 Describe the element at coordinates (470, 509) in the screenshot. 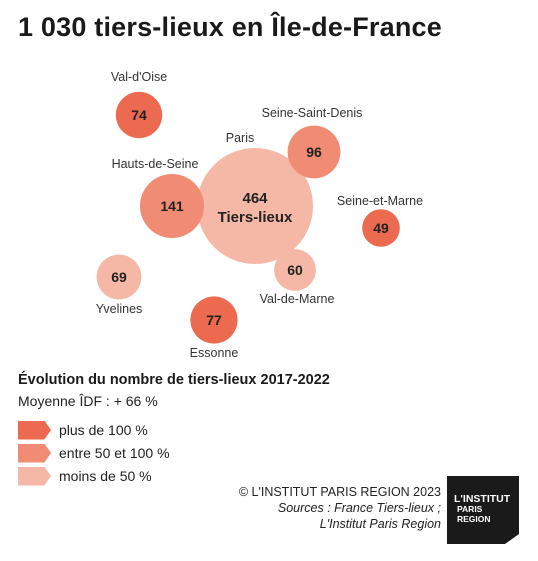

I see `logo-line-2: PARIS` at that location.